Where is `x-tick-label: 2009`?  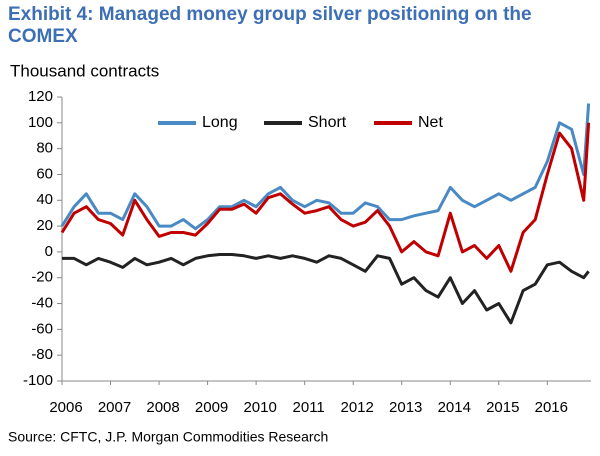 x-tick-label: 2009 is located at coordinates (211, 407).